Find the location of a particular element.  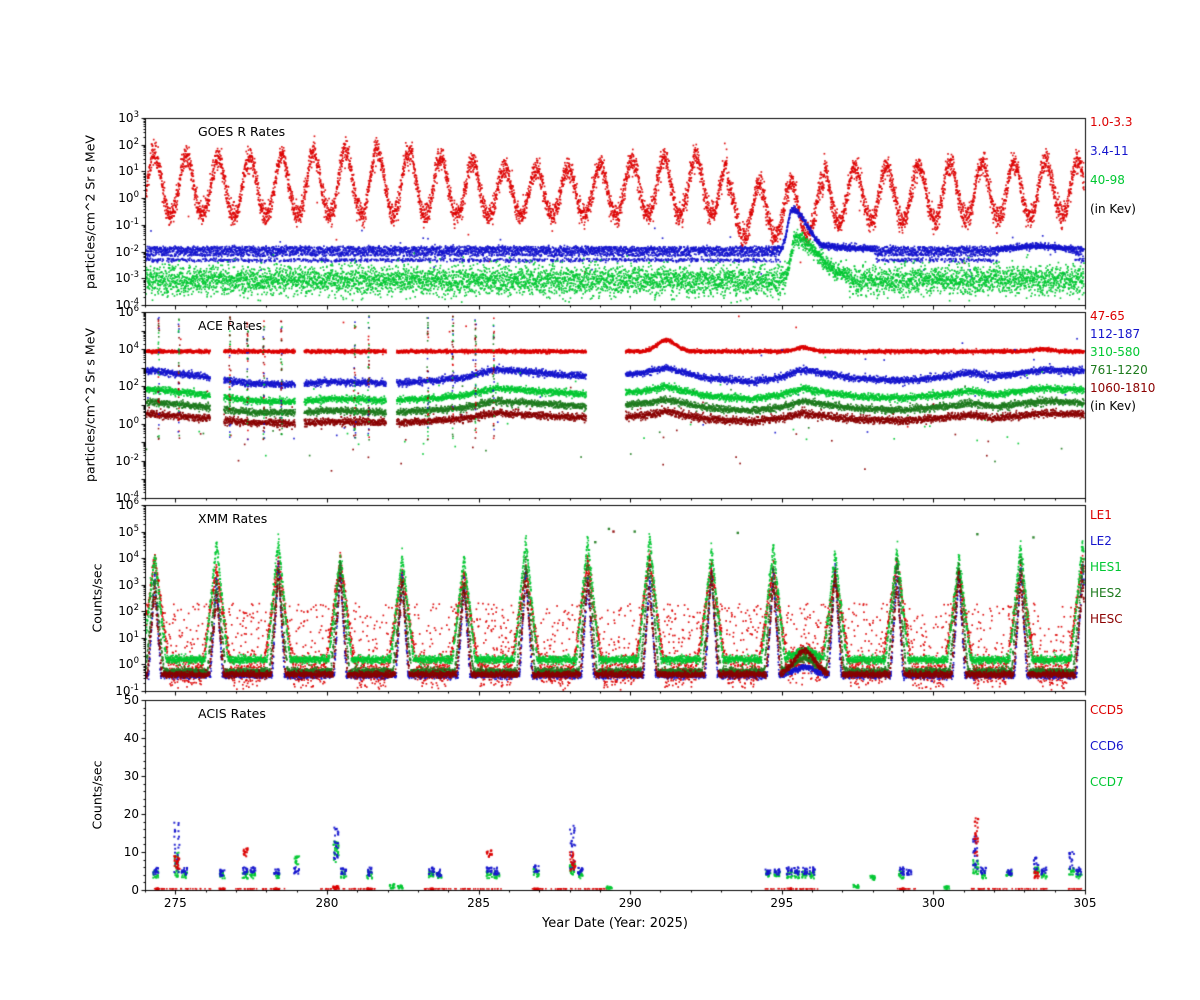

y-axis-label: Counts/sec is located at coordinates (97, 598).